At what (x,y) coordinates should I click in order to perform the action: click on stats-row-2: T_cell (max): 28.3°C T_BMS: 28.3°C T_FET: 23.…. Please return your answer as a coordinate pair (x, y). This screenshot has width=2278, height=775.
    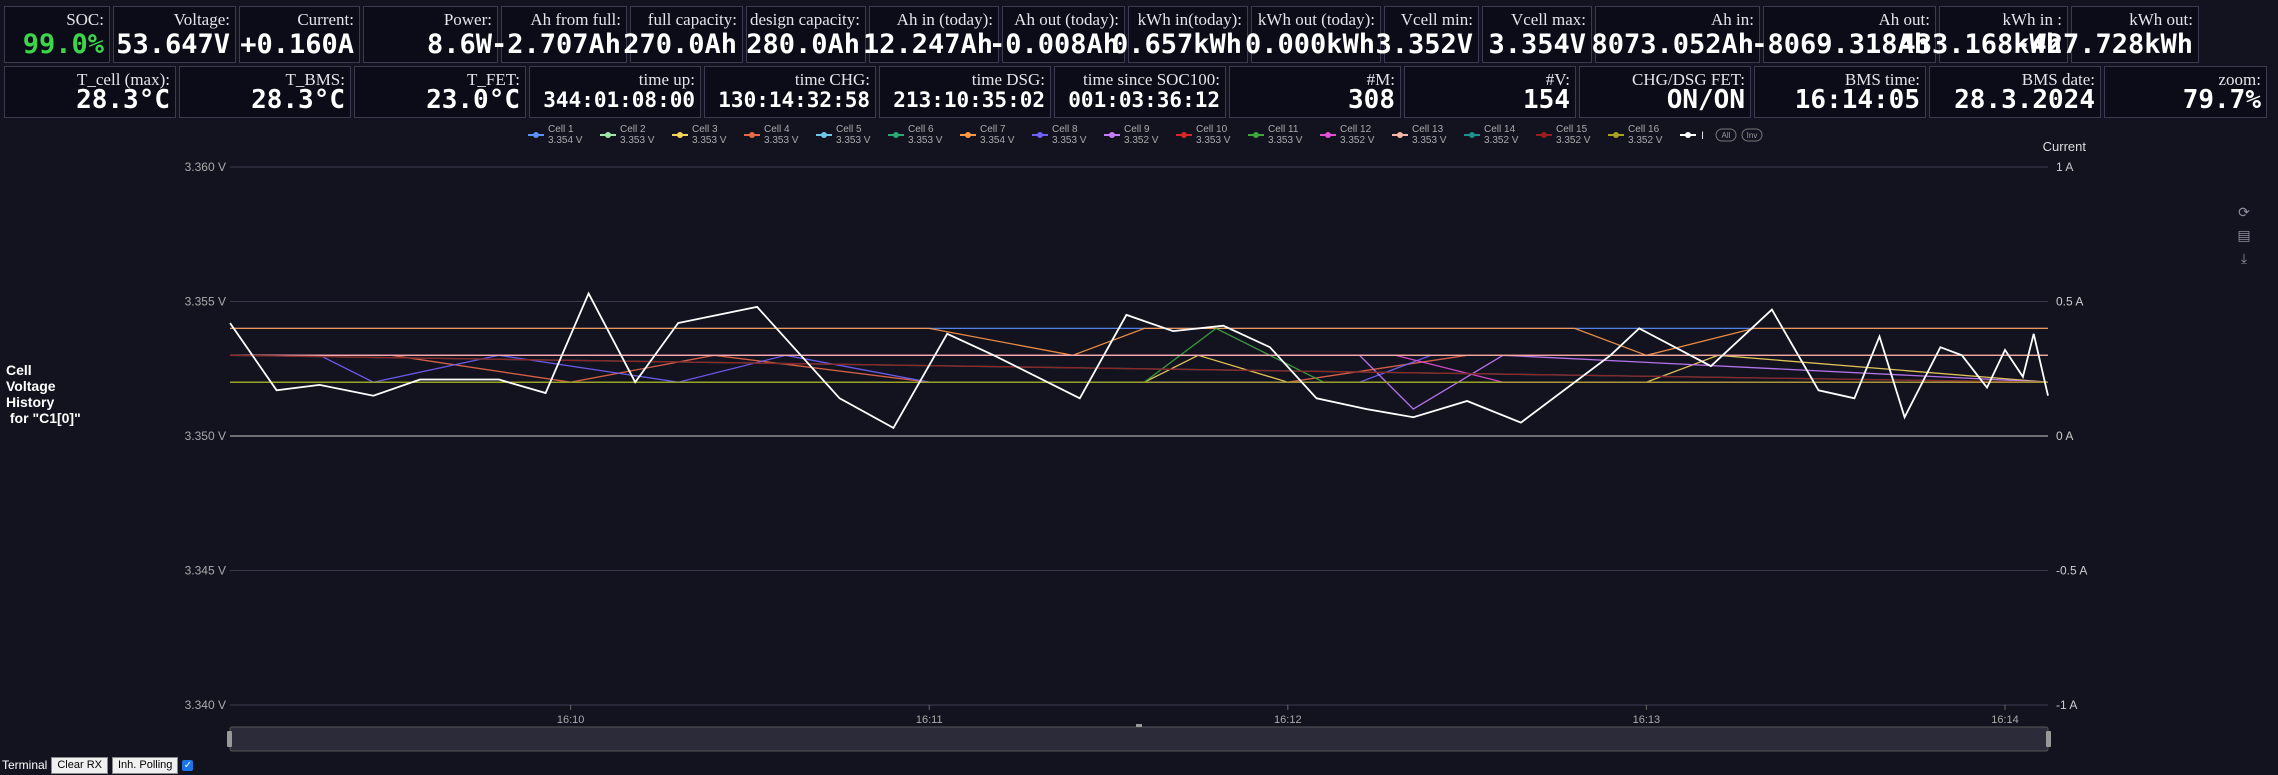
    Looking at the image, I should click on (1139, 92).